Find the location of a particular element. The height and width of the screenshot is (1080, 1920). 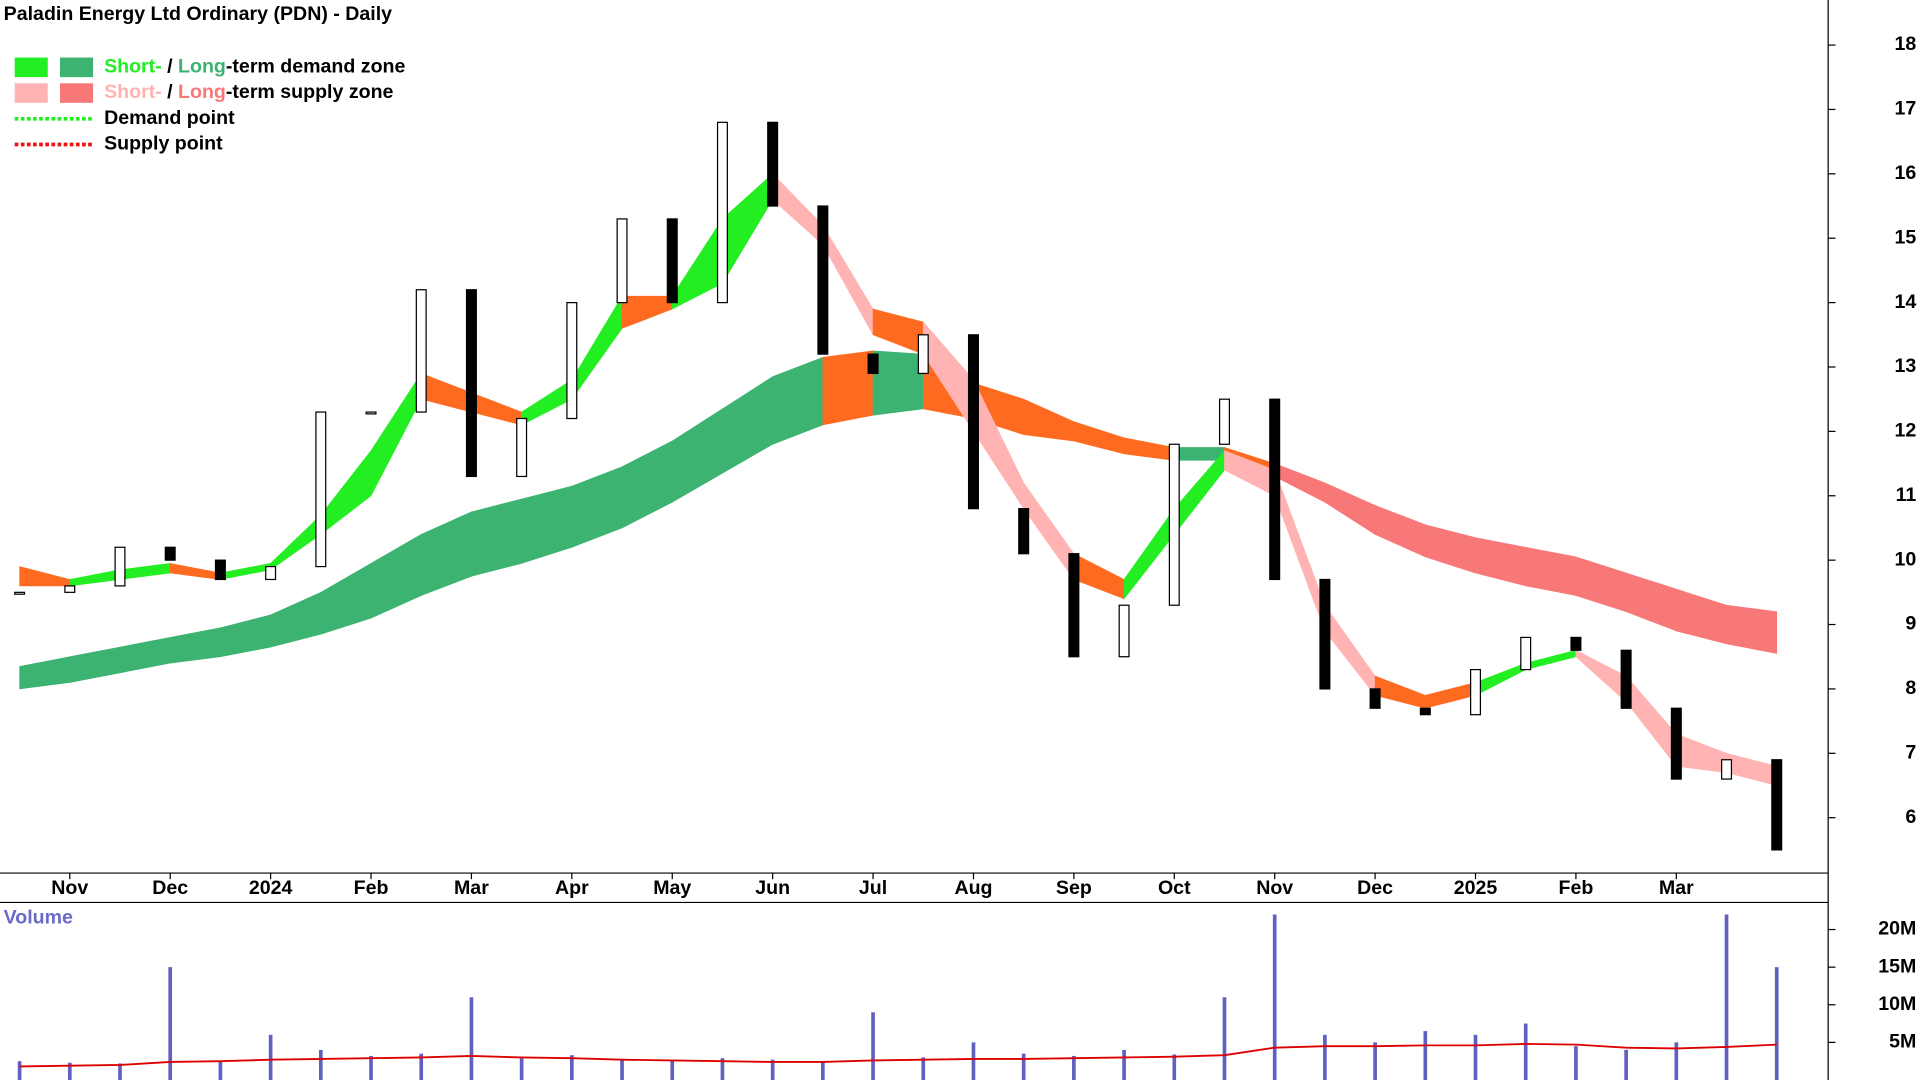

y-tick-label: 6 is located at coordinates (1910, 817).